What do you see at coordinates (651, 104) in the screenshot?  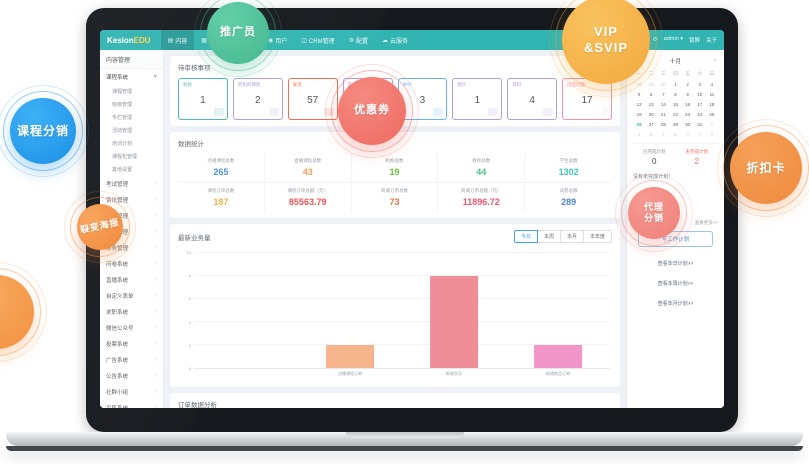 I see `calendar-date: 13` at bounding box center [651, 104].